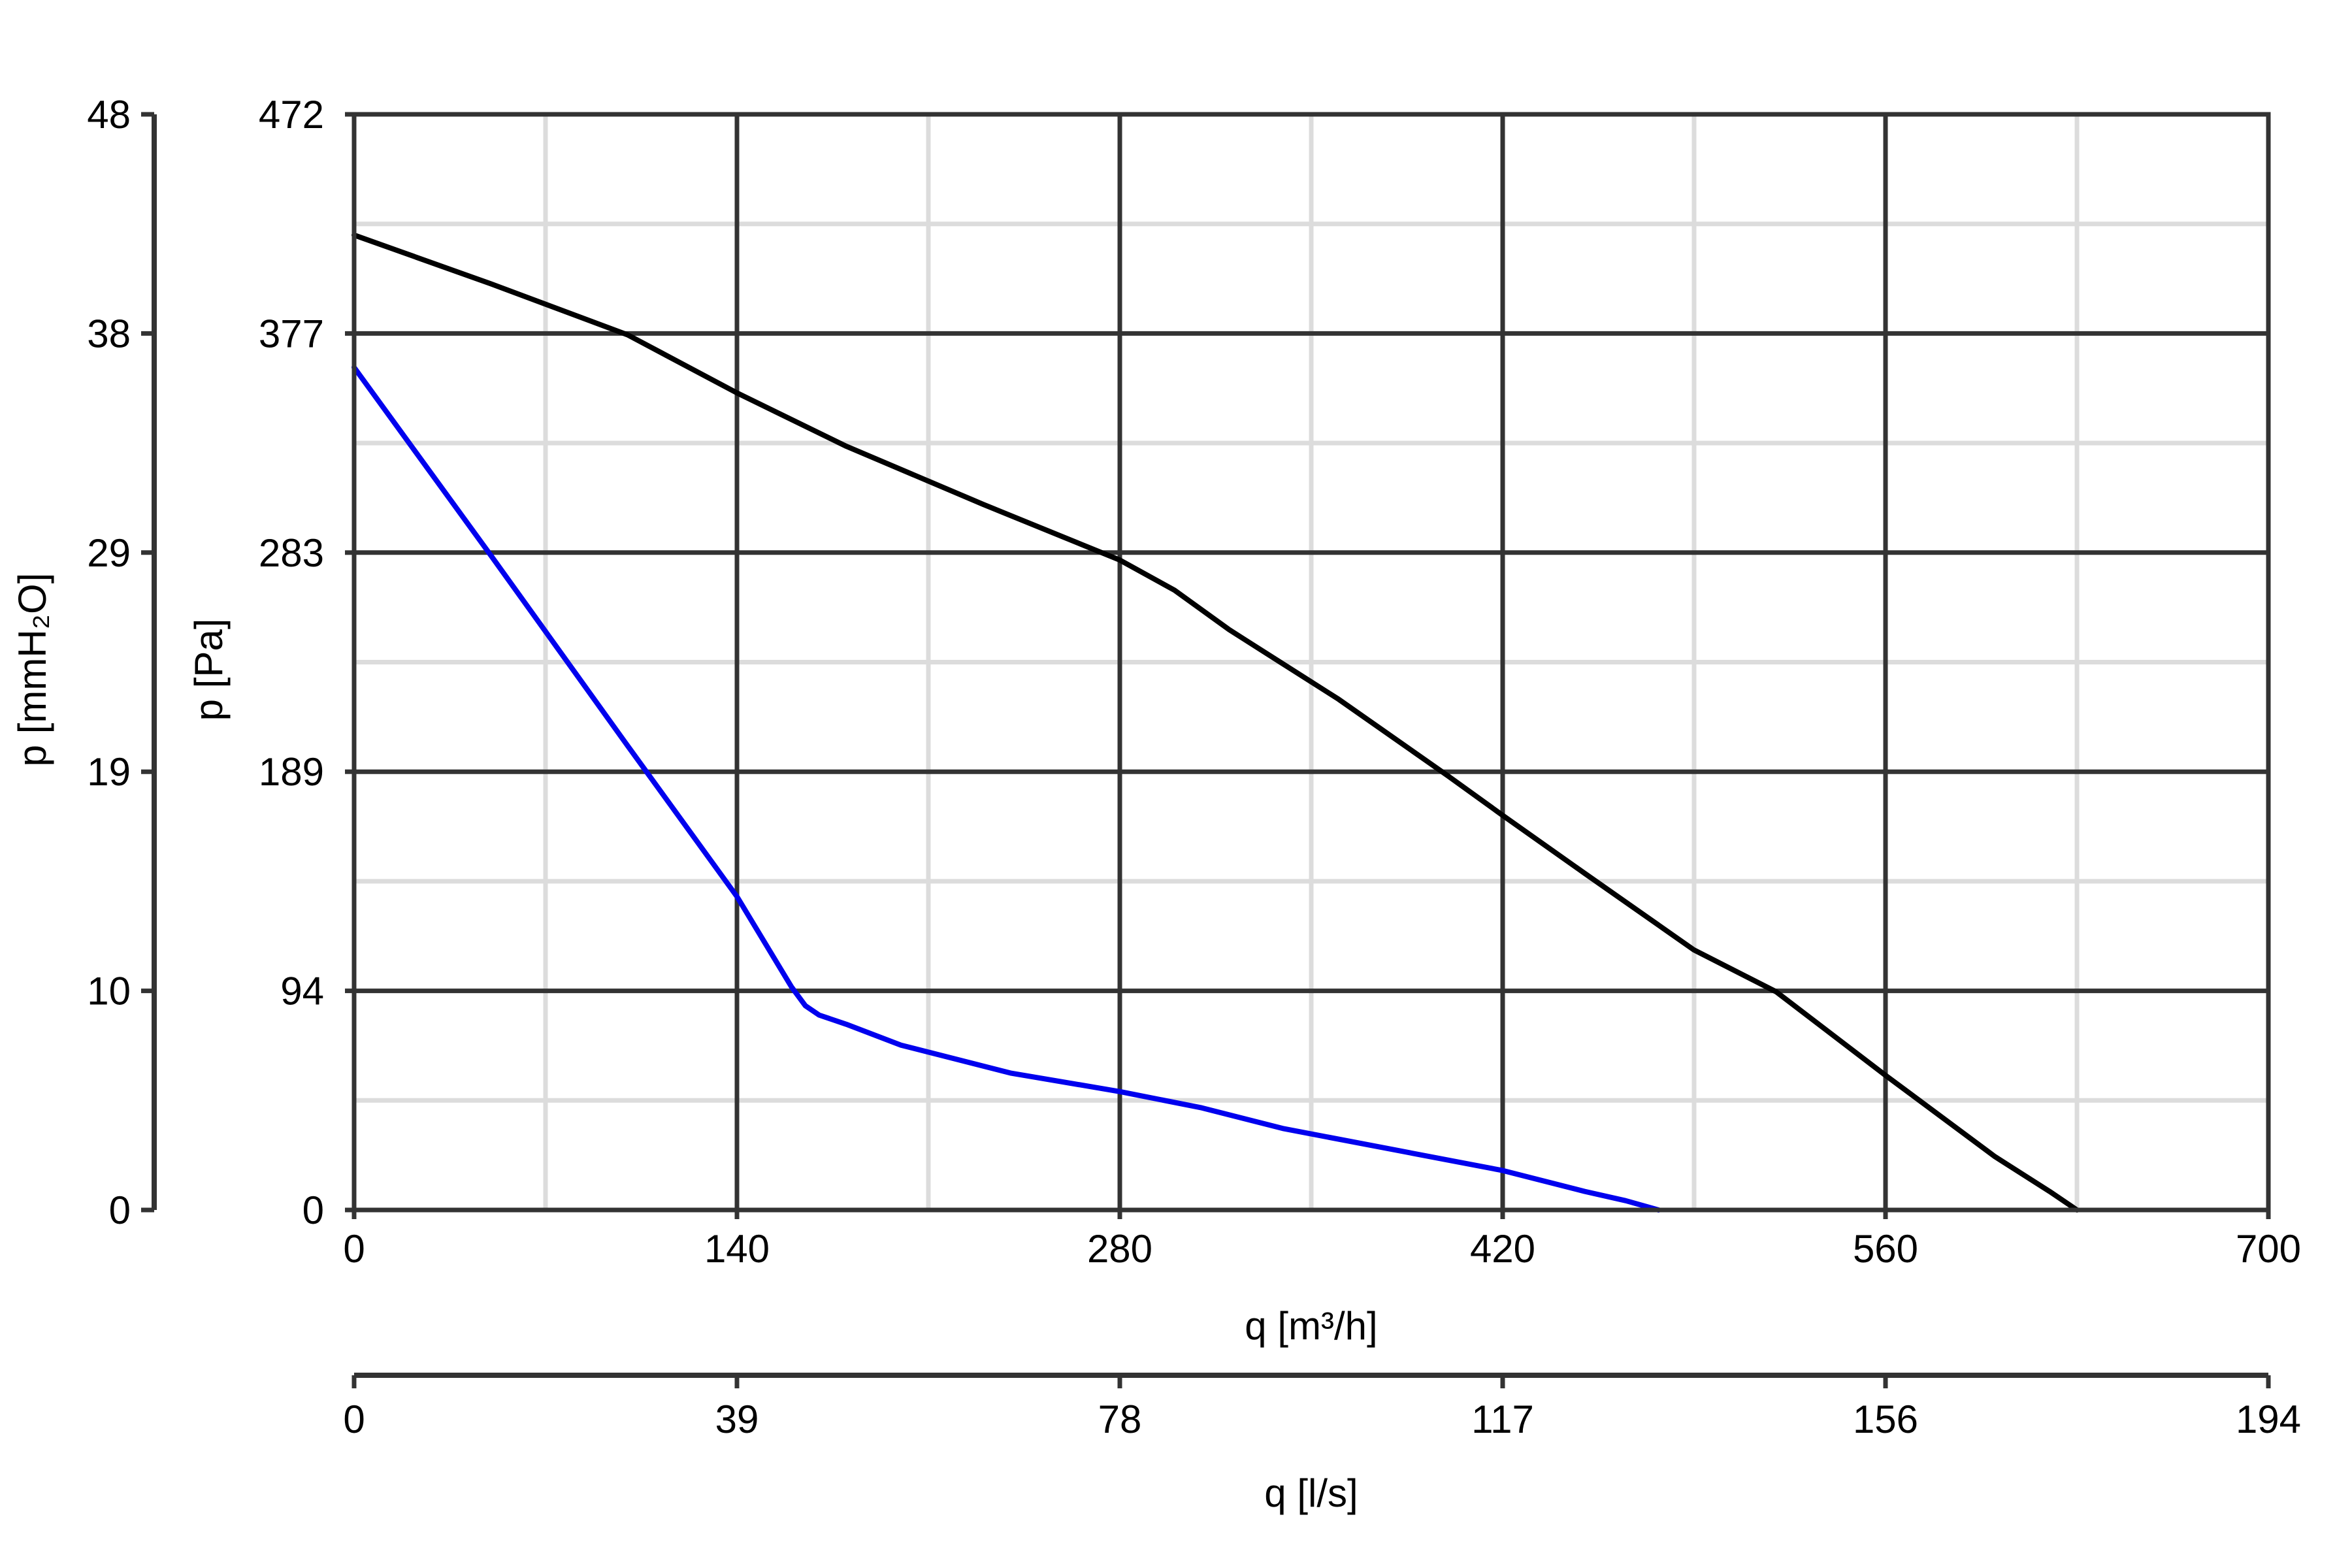 The image size is (2352, 1568). What do you see at coordinates (737, 1249) in the screenshot?
I see `x-tick-label: 140` at bounding box center [737, 1249].